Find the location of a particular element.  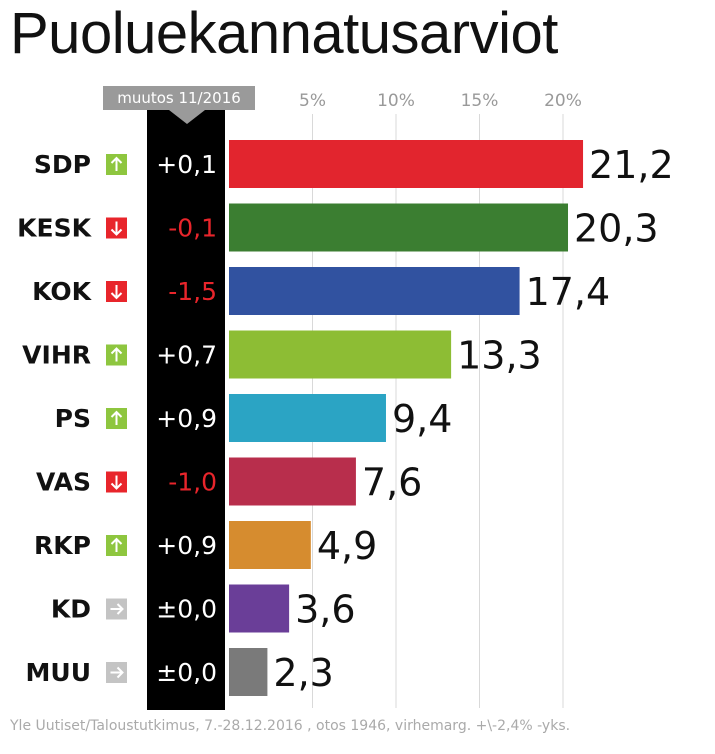

bar-value-label: 9,4 is located at coordinates (422, 419).